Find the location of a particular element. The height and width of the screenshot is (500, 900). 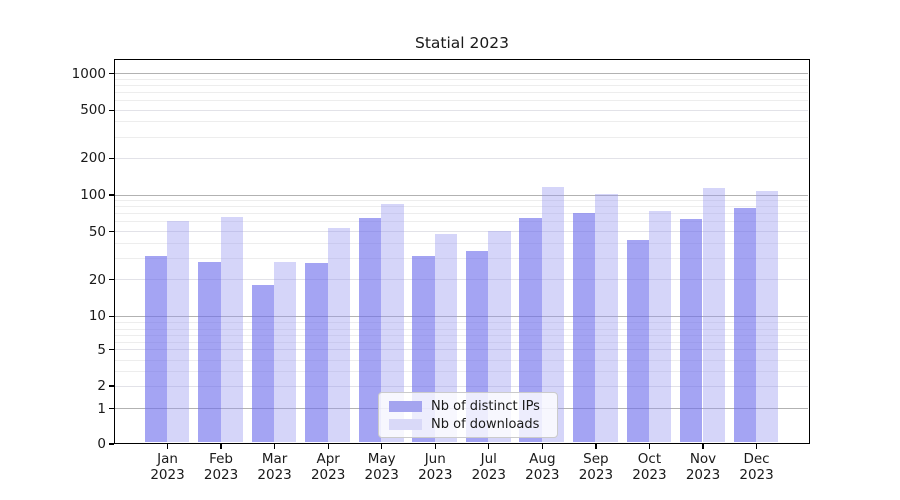

legend-item: Nb of distinct IPs is located at coordinates (468, 406).